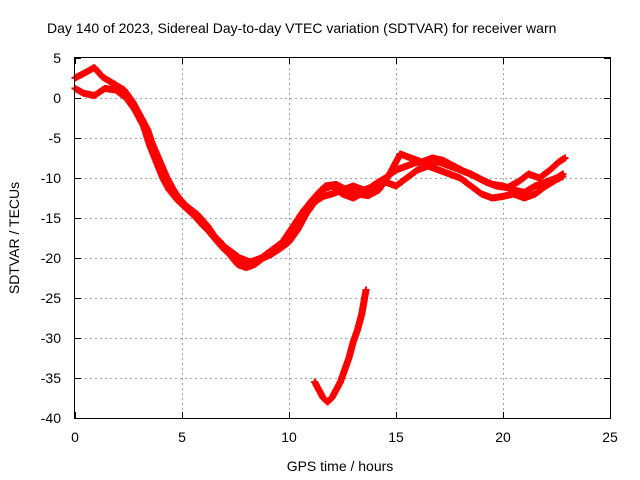 This screenshot has width=640, height=480. I want to click on y-tick-label: -15, so click(51, 218).